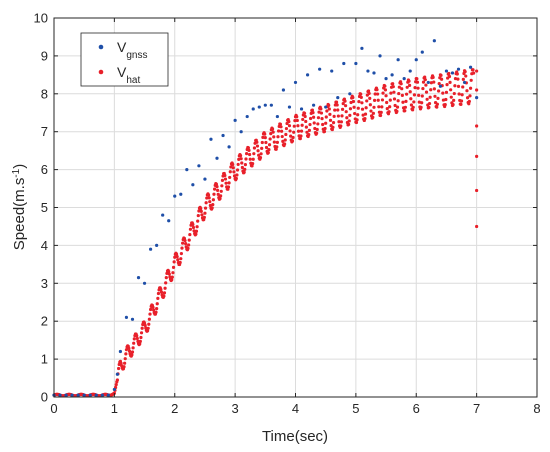 The width and height of the screenshot is (550, 452). I want to click on y-axis-label: Speed(m.s-1), so click(20, 207).